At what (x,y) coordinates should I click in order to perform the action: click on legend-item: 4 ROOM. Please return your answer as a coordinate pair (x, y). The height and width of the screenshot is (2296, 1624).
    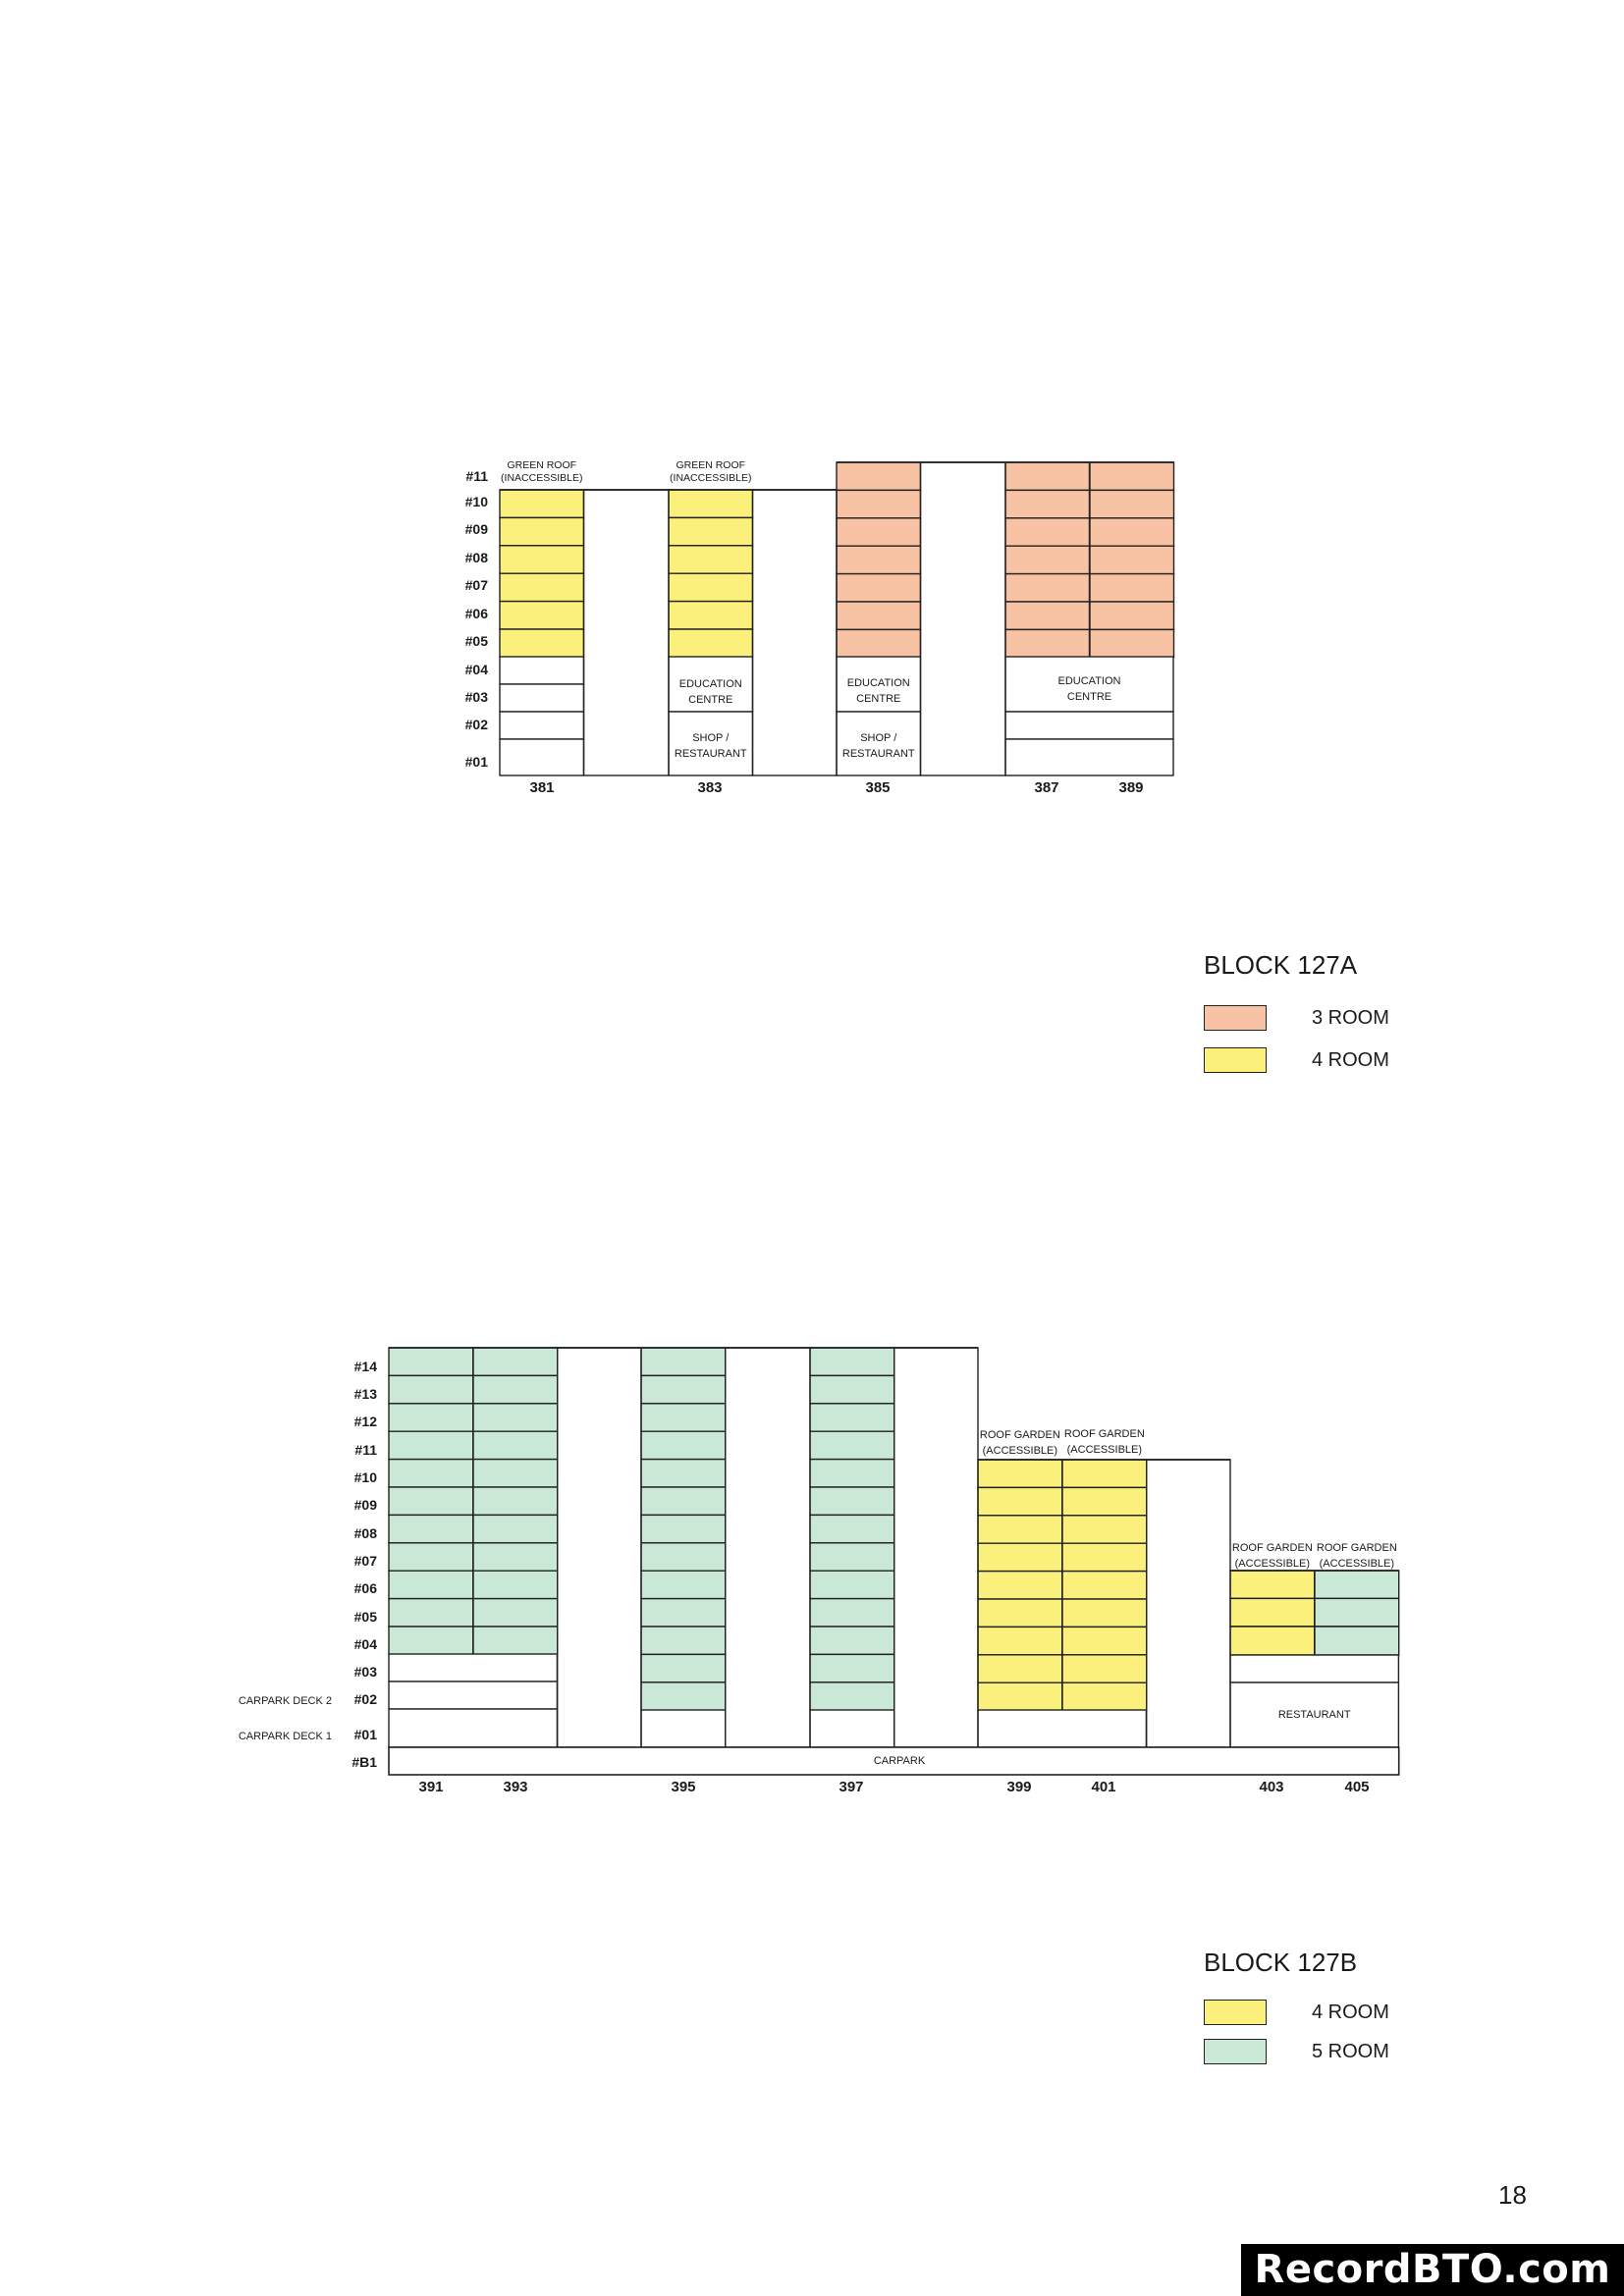
    Looking at the image, I should click on (1351, 2014).